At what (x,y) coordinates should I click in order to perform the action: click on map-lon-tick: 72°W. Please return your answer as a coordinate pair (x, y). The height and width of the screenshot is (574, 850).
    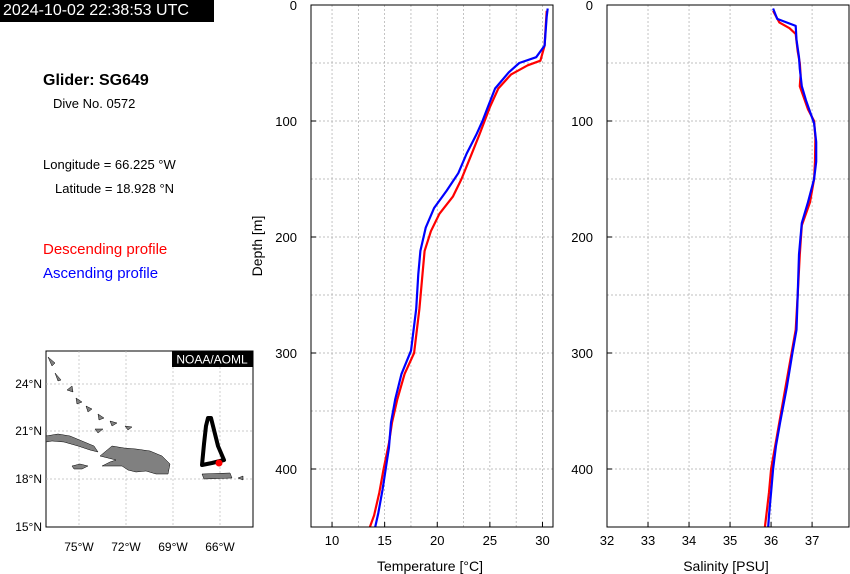
    Looking at the image, I should click on (126, 547).